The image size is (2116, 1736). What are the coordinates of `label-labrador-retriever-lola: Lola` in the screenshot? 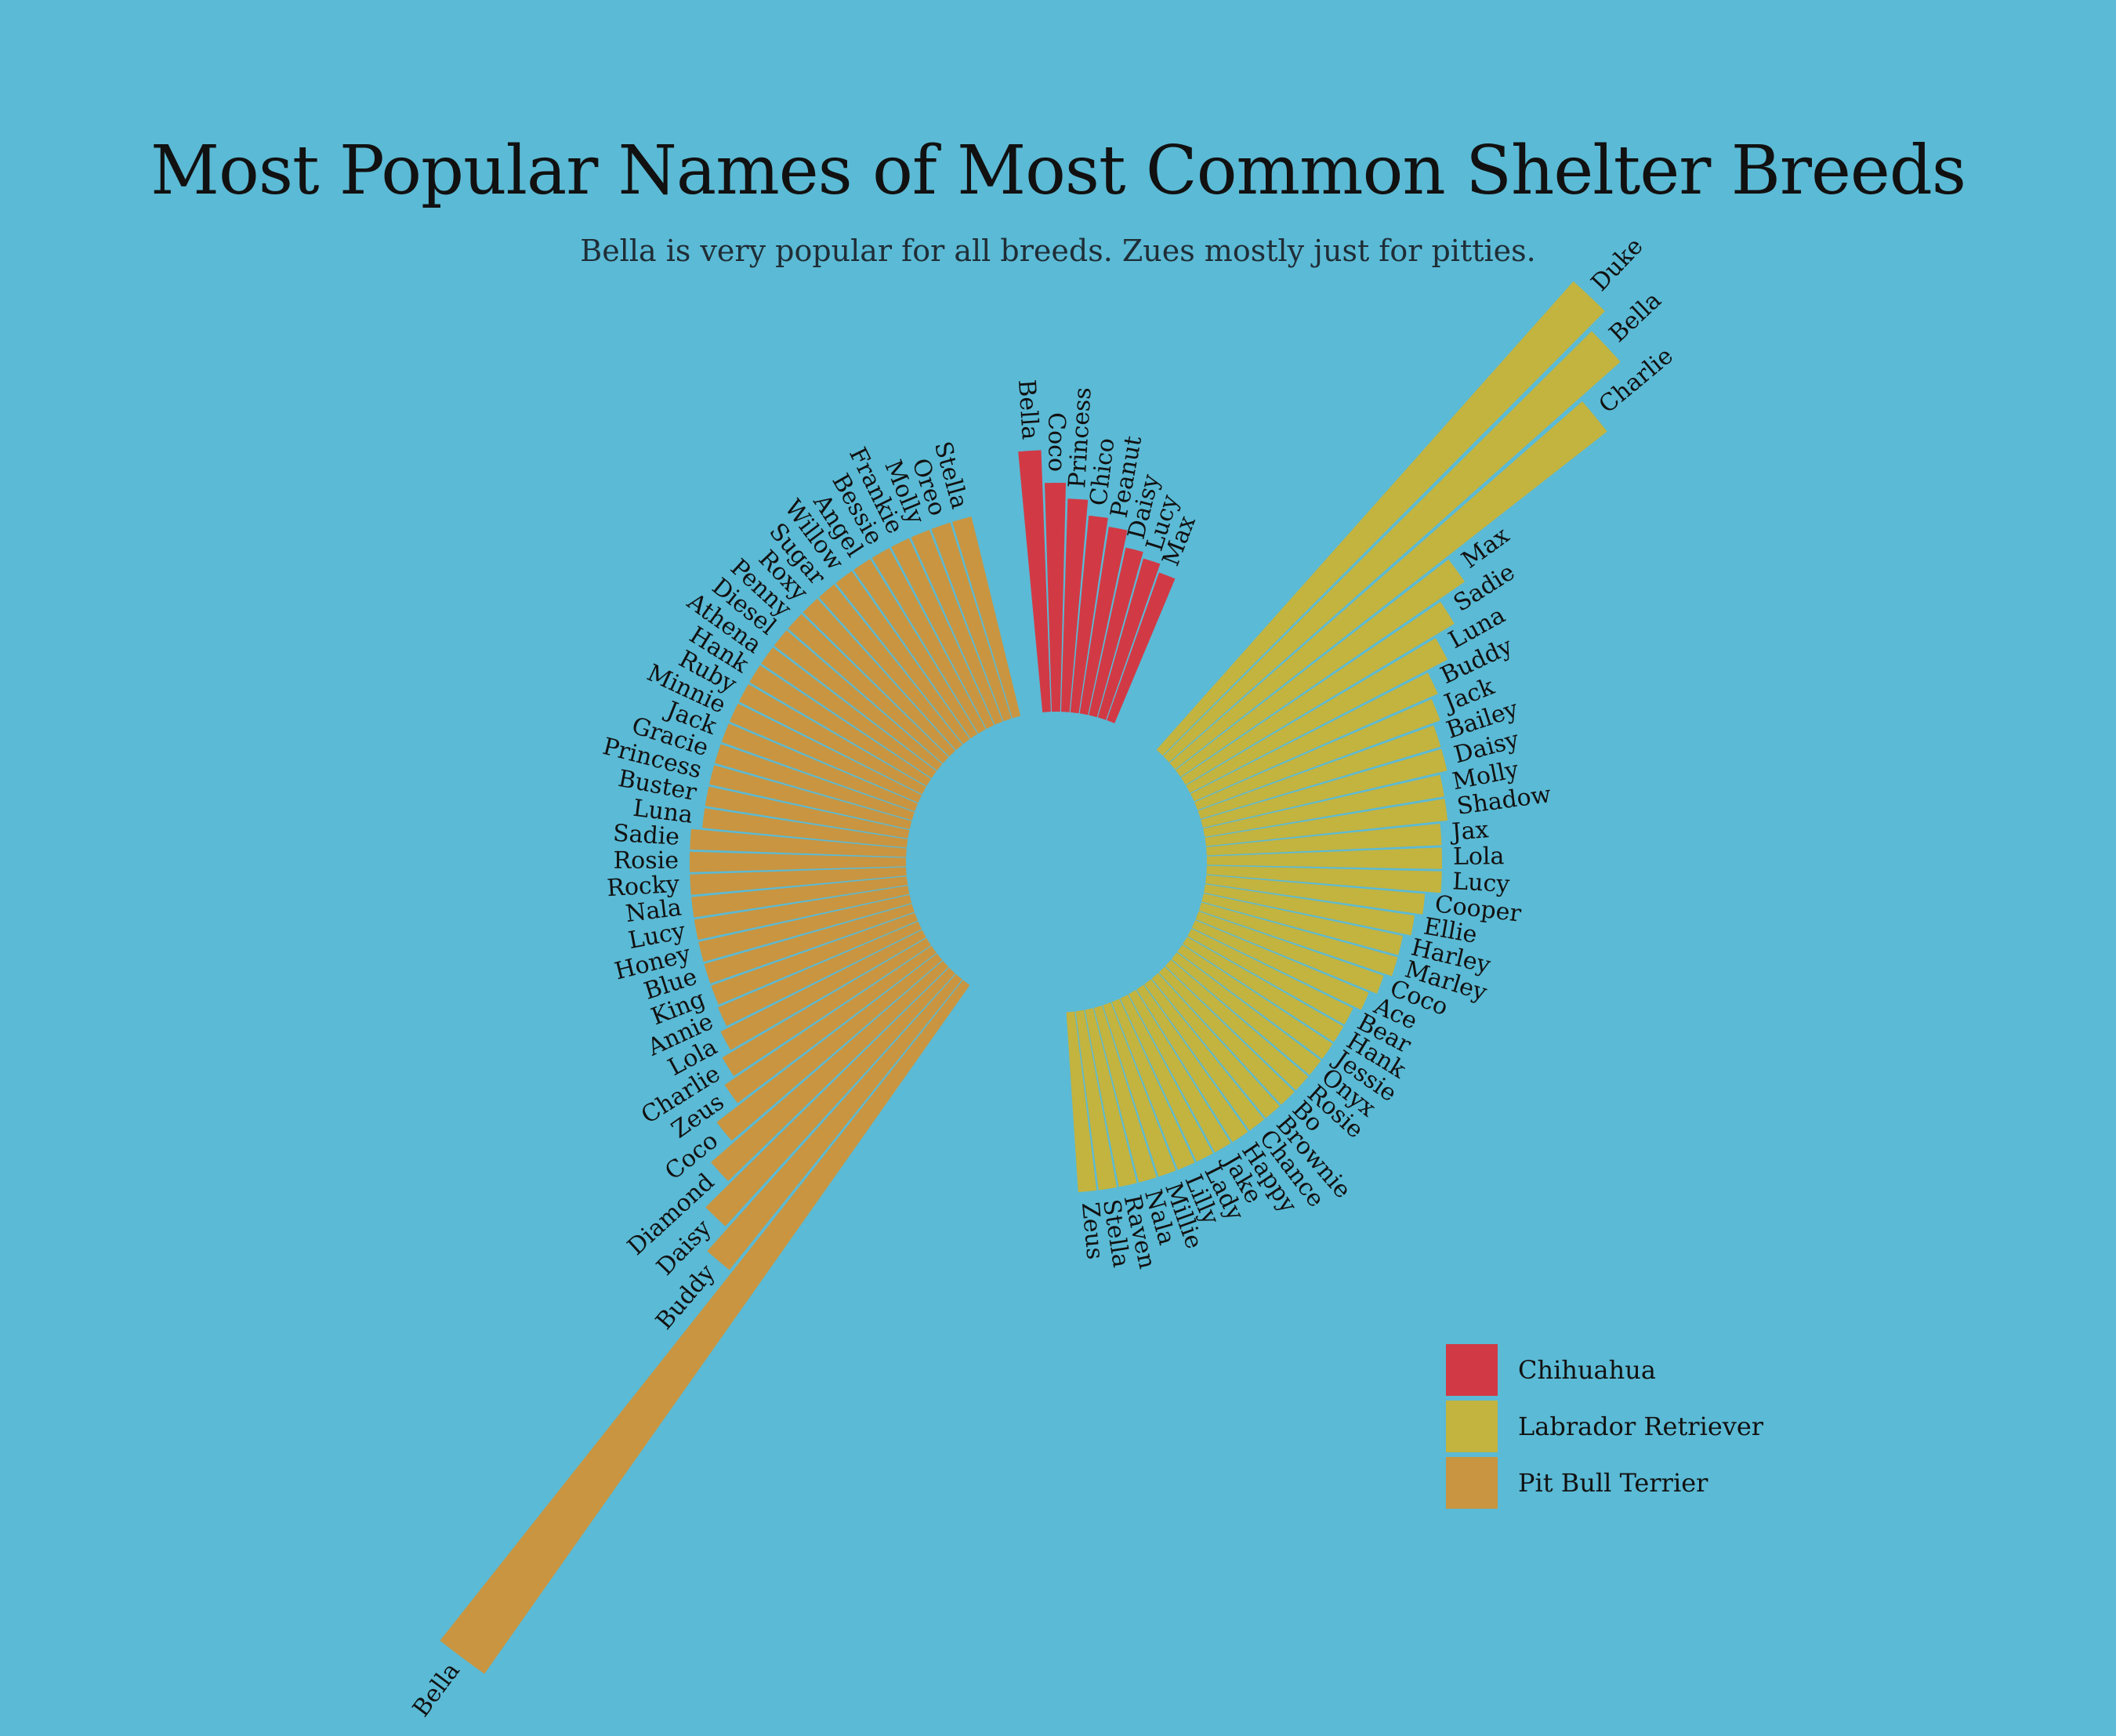 It's located at (1479, 857).